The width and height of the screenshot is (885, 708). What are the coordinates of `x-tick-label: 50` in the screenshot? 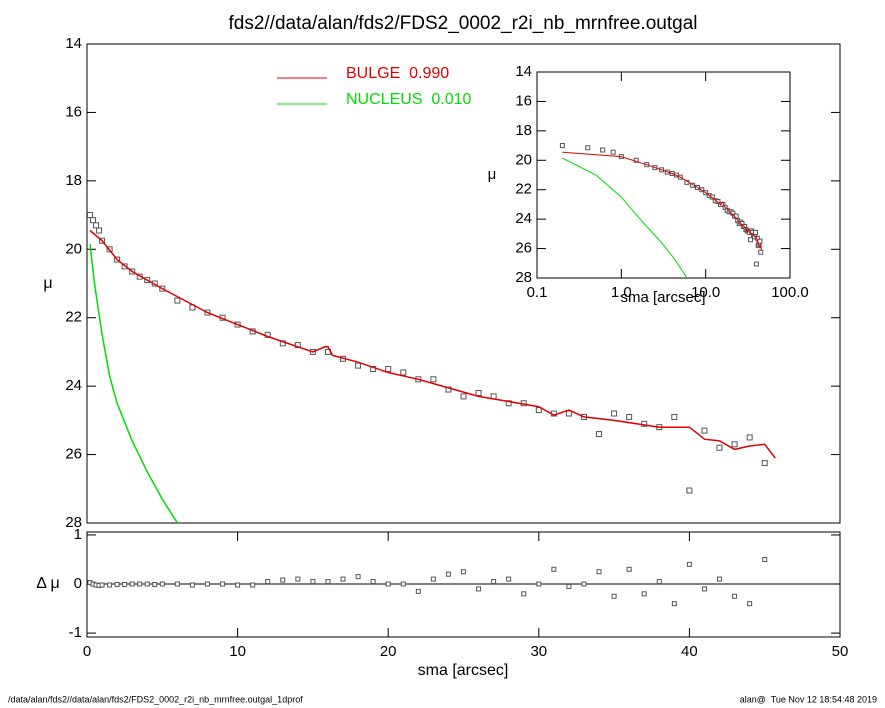 It's located at (840, 651).